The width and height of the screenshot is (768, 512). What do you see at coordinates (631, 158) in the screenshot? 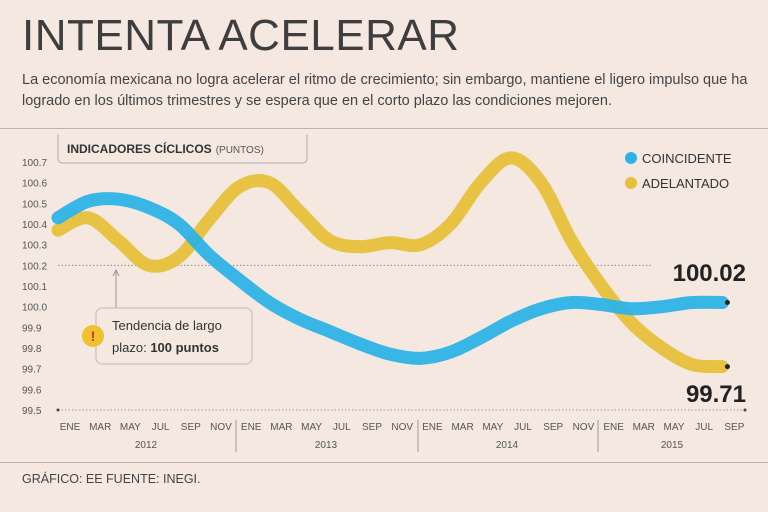
I see `legend-swatch-coincidente` at bounding box center [631, 158].